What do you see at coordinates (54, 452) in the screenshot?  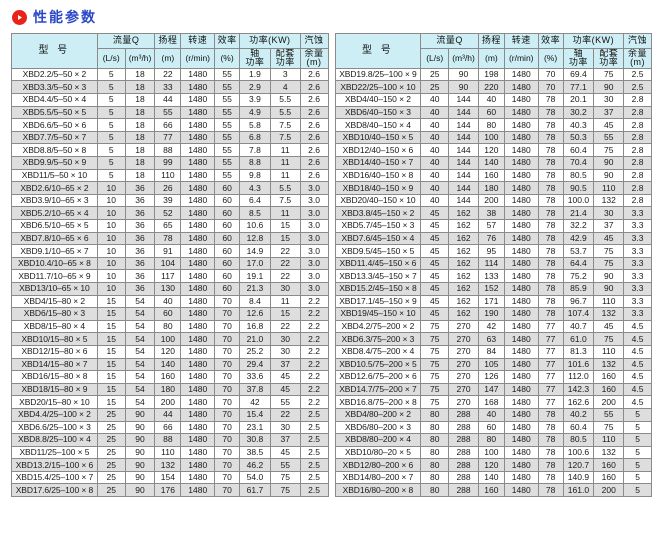 I see `cell-model: XBD11/25–100 × 5` at bounding box center [54, 452].